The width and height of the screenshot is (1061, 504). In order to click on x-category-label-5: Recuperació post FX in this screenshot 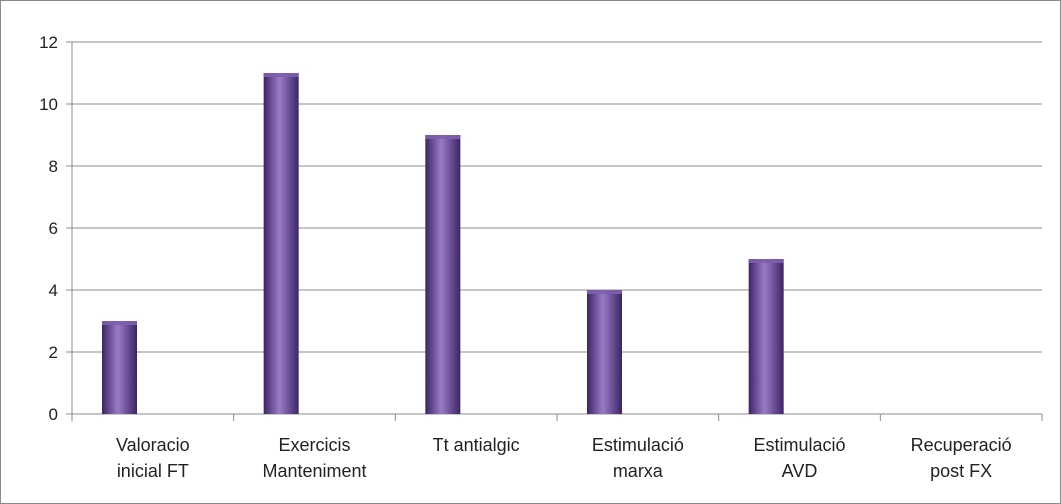, I will do `click(961, 458)`.